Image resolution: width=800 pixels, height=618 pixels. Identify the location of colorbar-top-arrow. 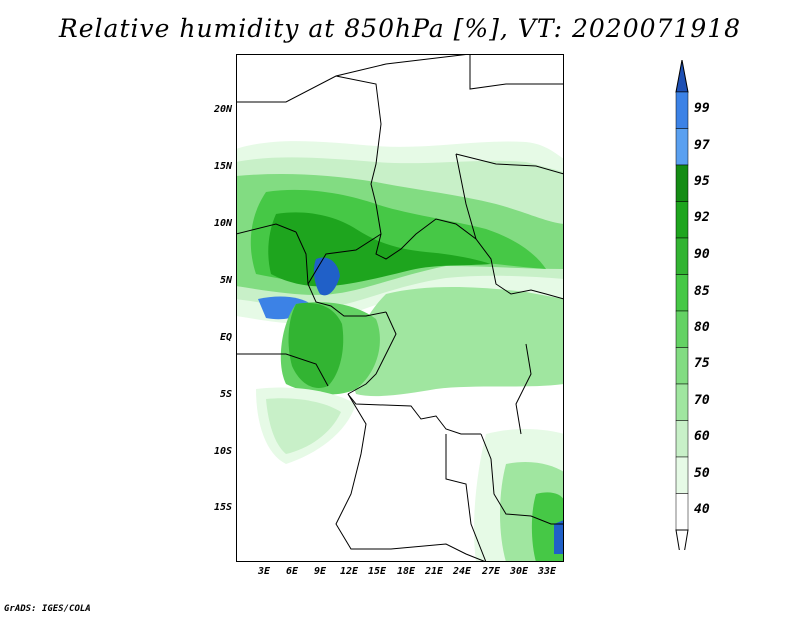
(682, 76).